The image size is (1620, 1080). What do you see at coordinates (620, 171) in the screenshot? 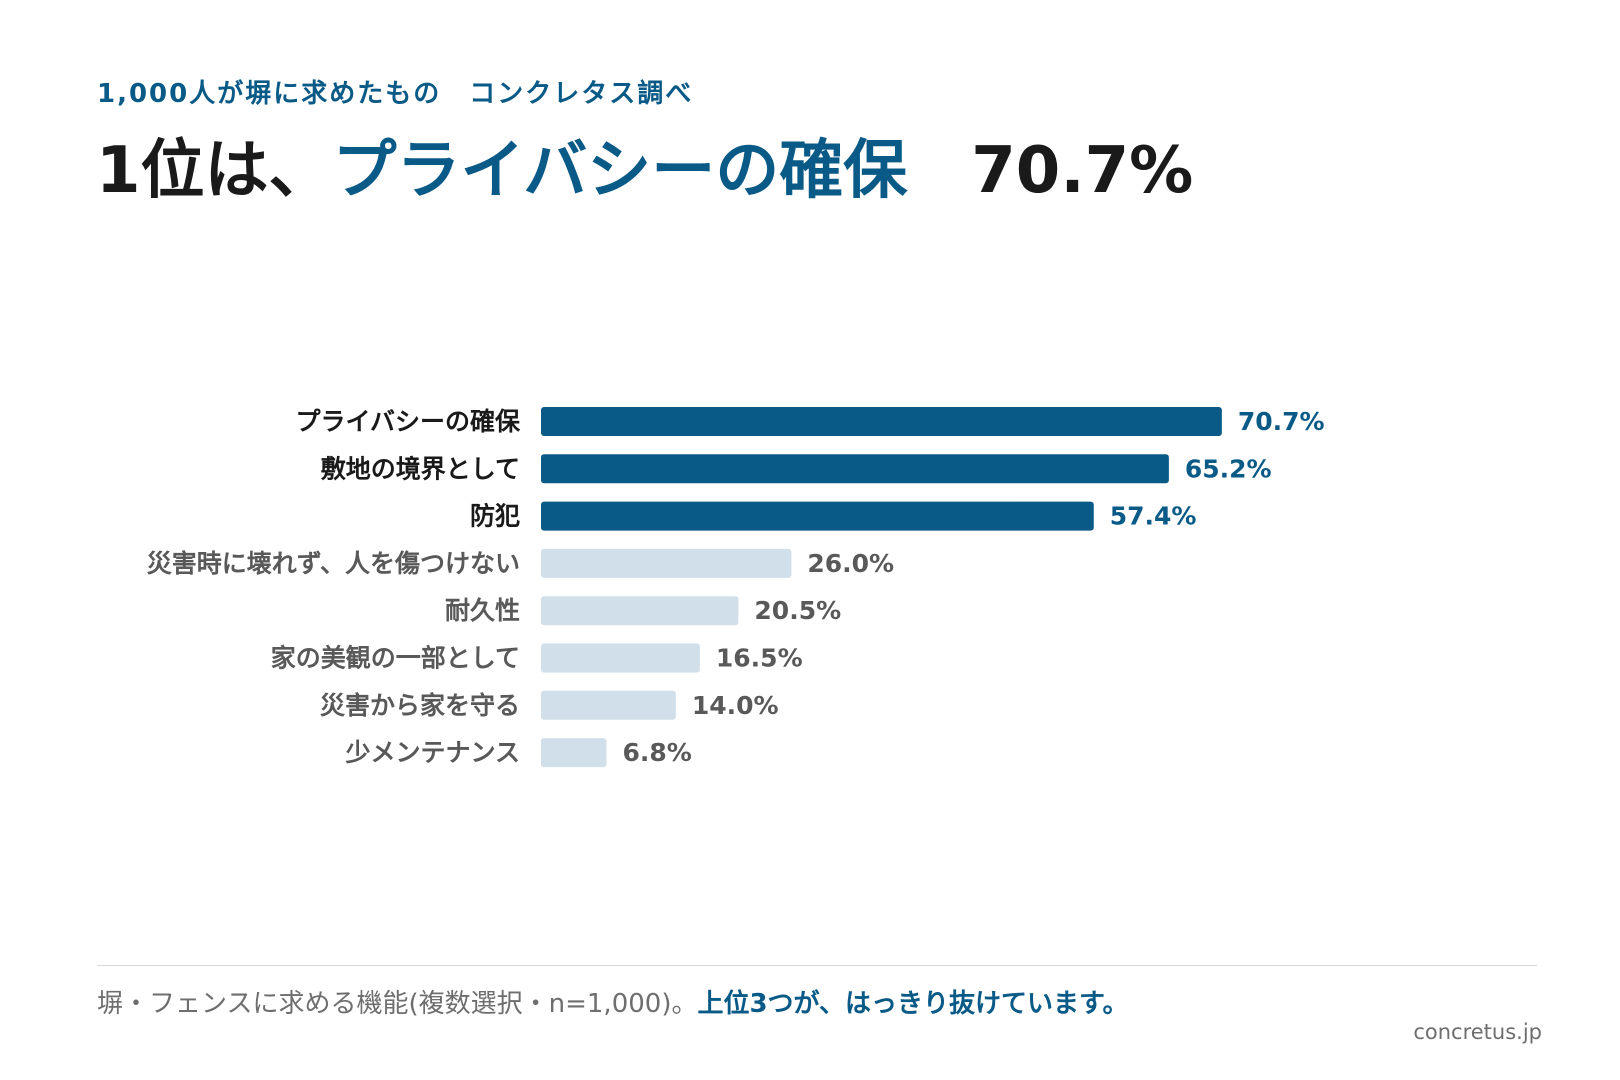
I see `headline-highlight: プライバシーの確保` at bounding box center [620, 171].